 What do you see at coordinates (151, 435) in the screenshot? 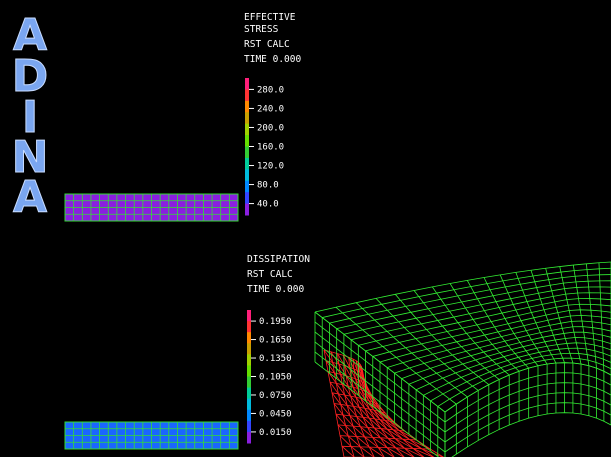
I see `dissipation-mesh-plate` at bounding box center [151, 435].